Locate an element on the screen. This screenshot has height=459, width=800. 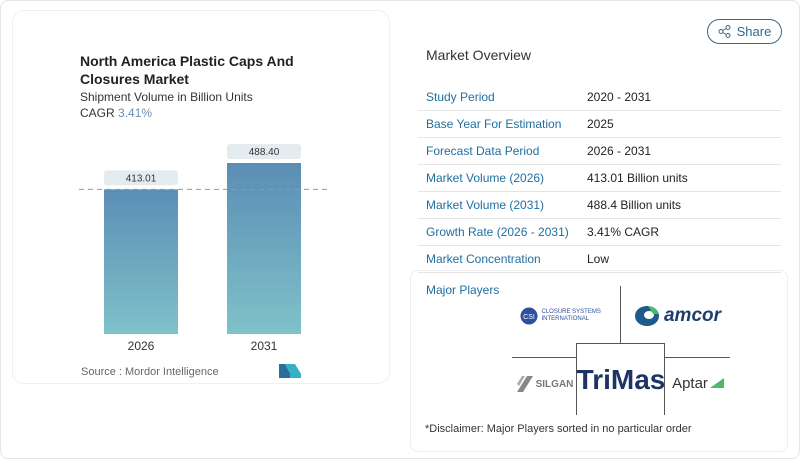
overview-row: Market Volume (2031) 488.4 Billion units is located at coordinates (599, 205).